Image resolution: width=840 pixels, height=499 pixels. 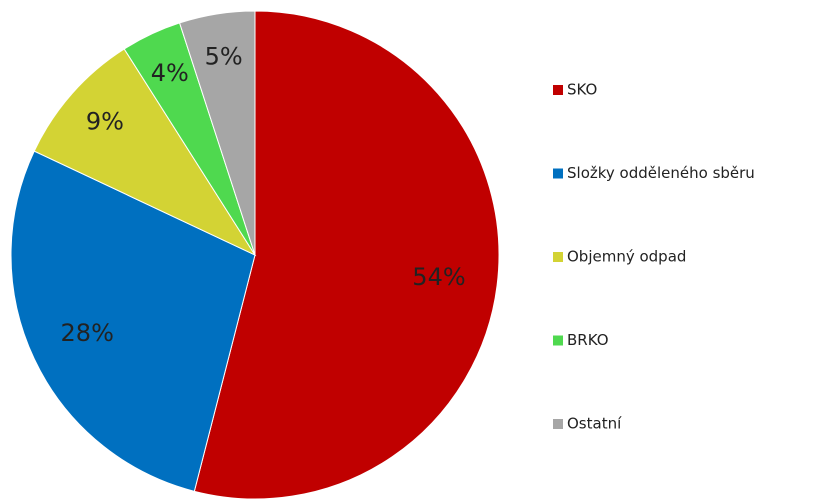 I want to click on legend-label: Objemný odpad, so click(x=626, y=257).